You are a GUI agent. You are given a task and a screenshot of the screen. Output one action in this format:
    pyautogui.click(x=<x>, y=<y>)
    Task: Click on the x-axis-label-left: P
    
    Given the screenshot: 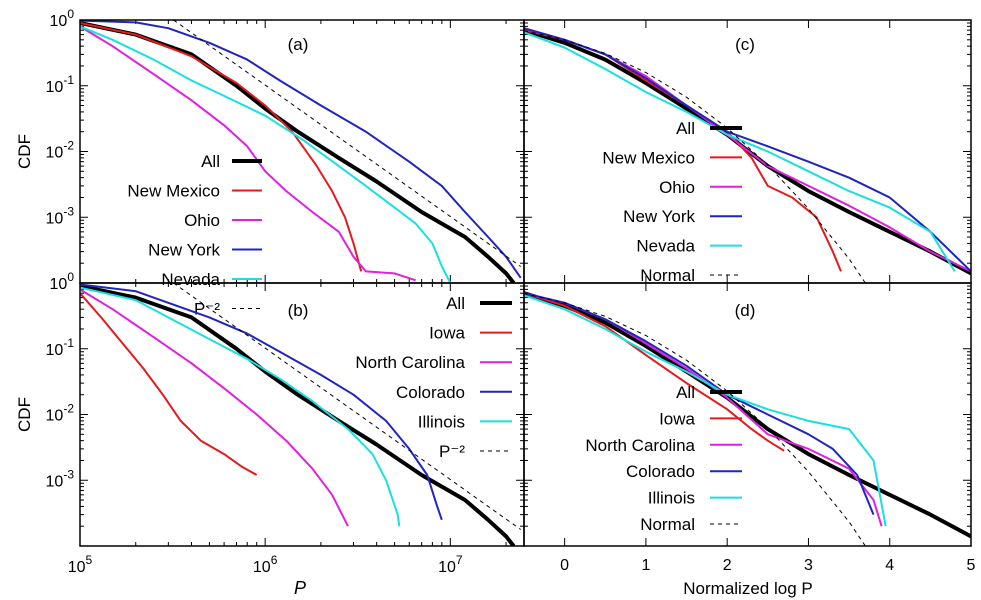 What is the action you would take?
    pyautogui.click(x=300, y=588)
    